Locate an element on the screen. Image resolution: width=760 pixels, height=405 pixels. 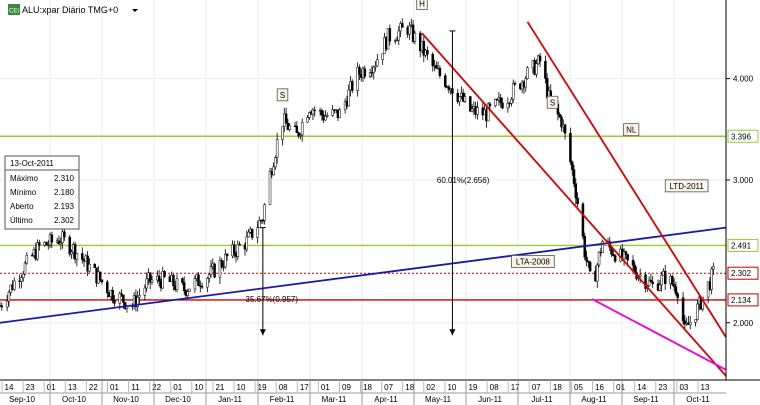
x-day-label: 22 is located at coordinates (156, 387).